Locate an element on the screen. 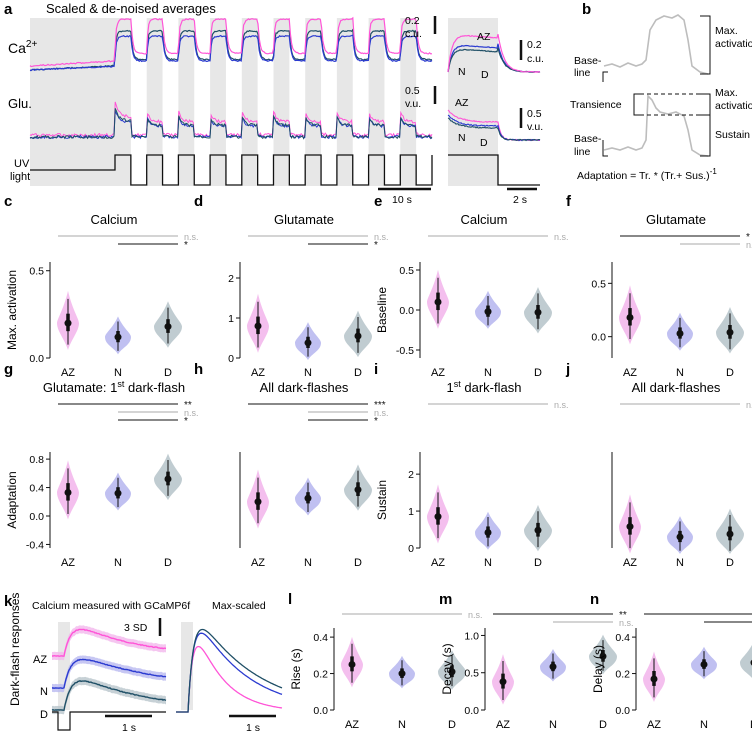 The image size is (752, 734). ca-trace-az is located at coordinates (231, 42).